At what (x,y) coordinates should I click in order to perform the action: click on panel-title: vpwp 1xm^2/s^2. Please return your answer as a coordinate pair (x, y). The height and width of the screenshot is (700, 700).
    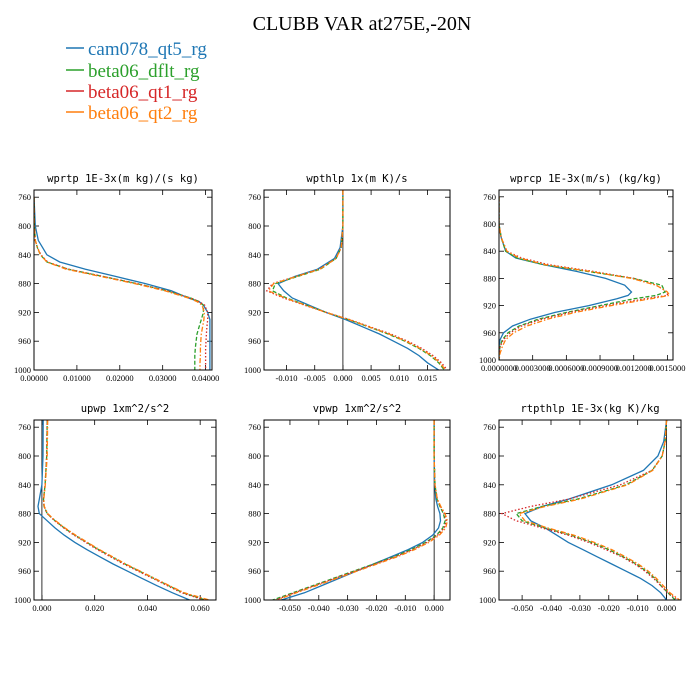
    Looking at the image, I should click on (357, 409).